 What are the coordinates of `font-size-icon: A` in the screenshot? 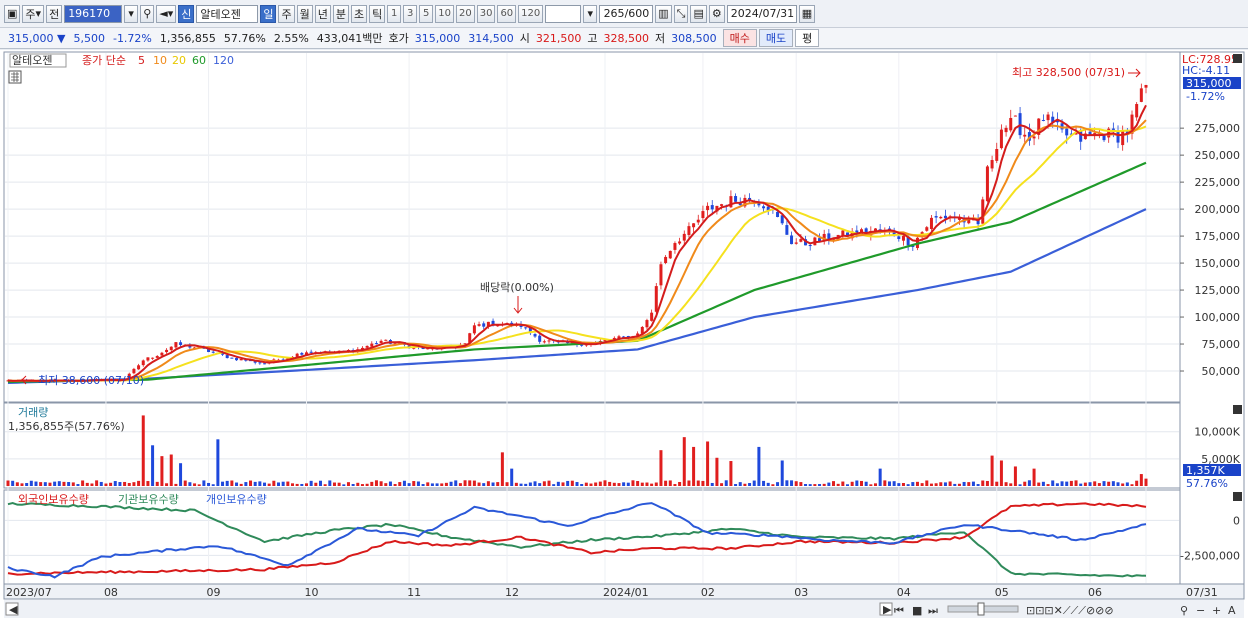 It's located at (1232, 610).